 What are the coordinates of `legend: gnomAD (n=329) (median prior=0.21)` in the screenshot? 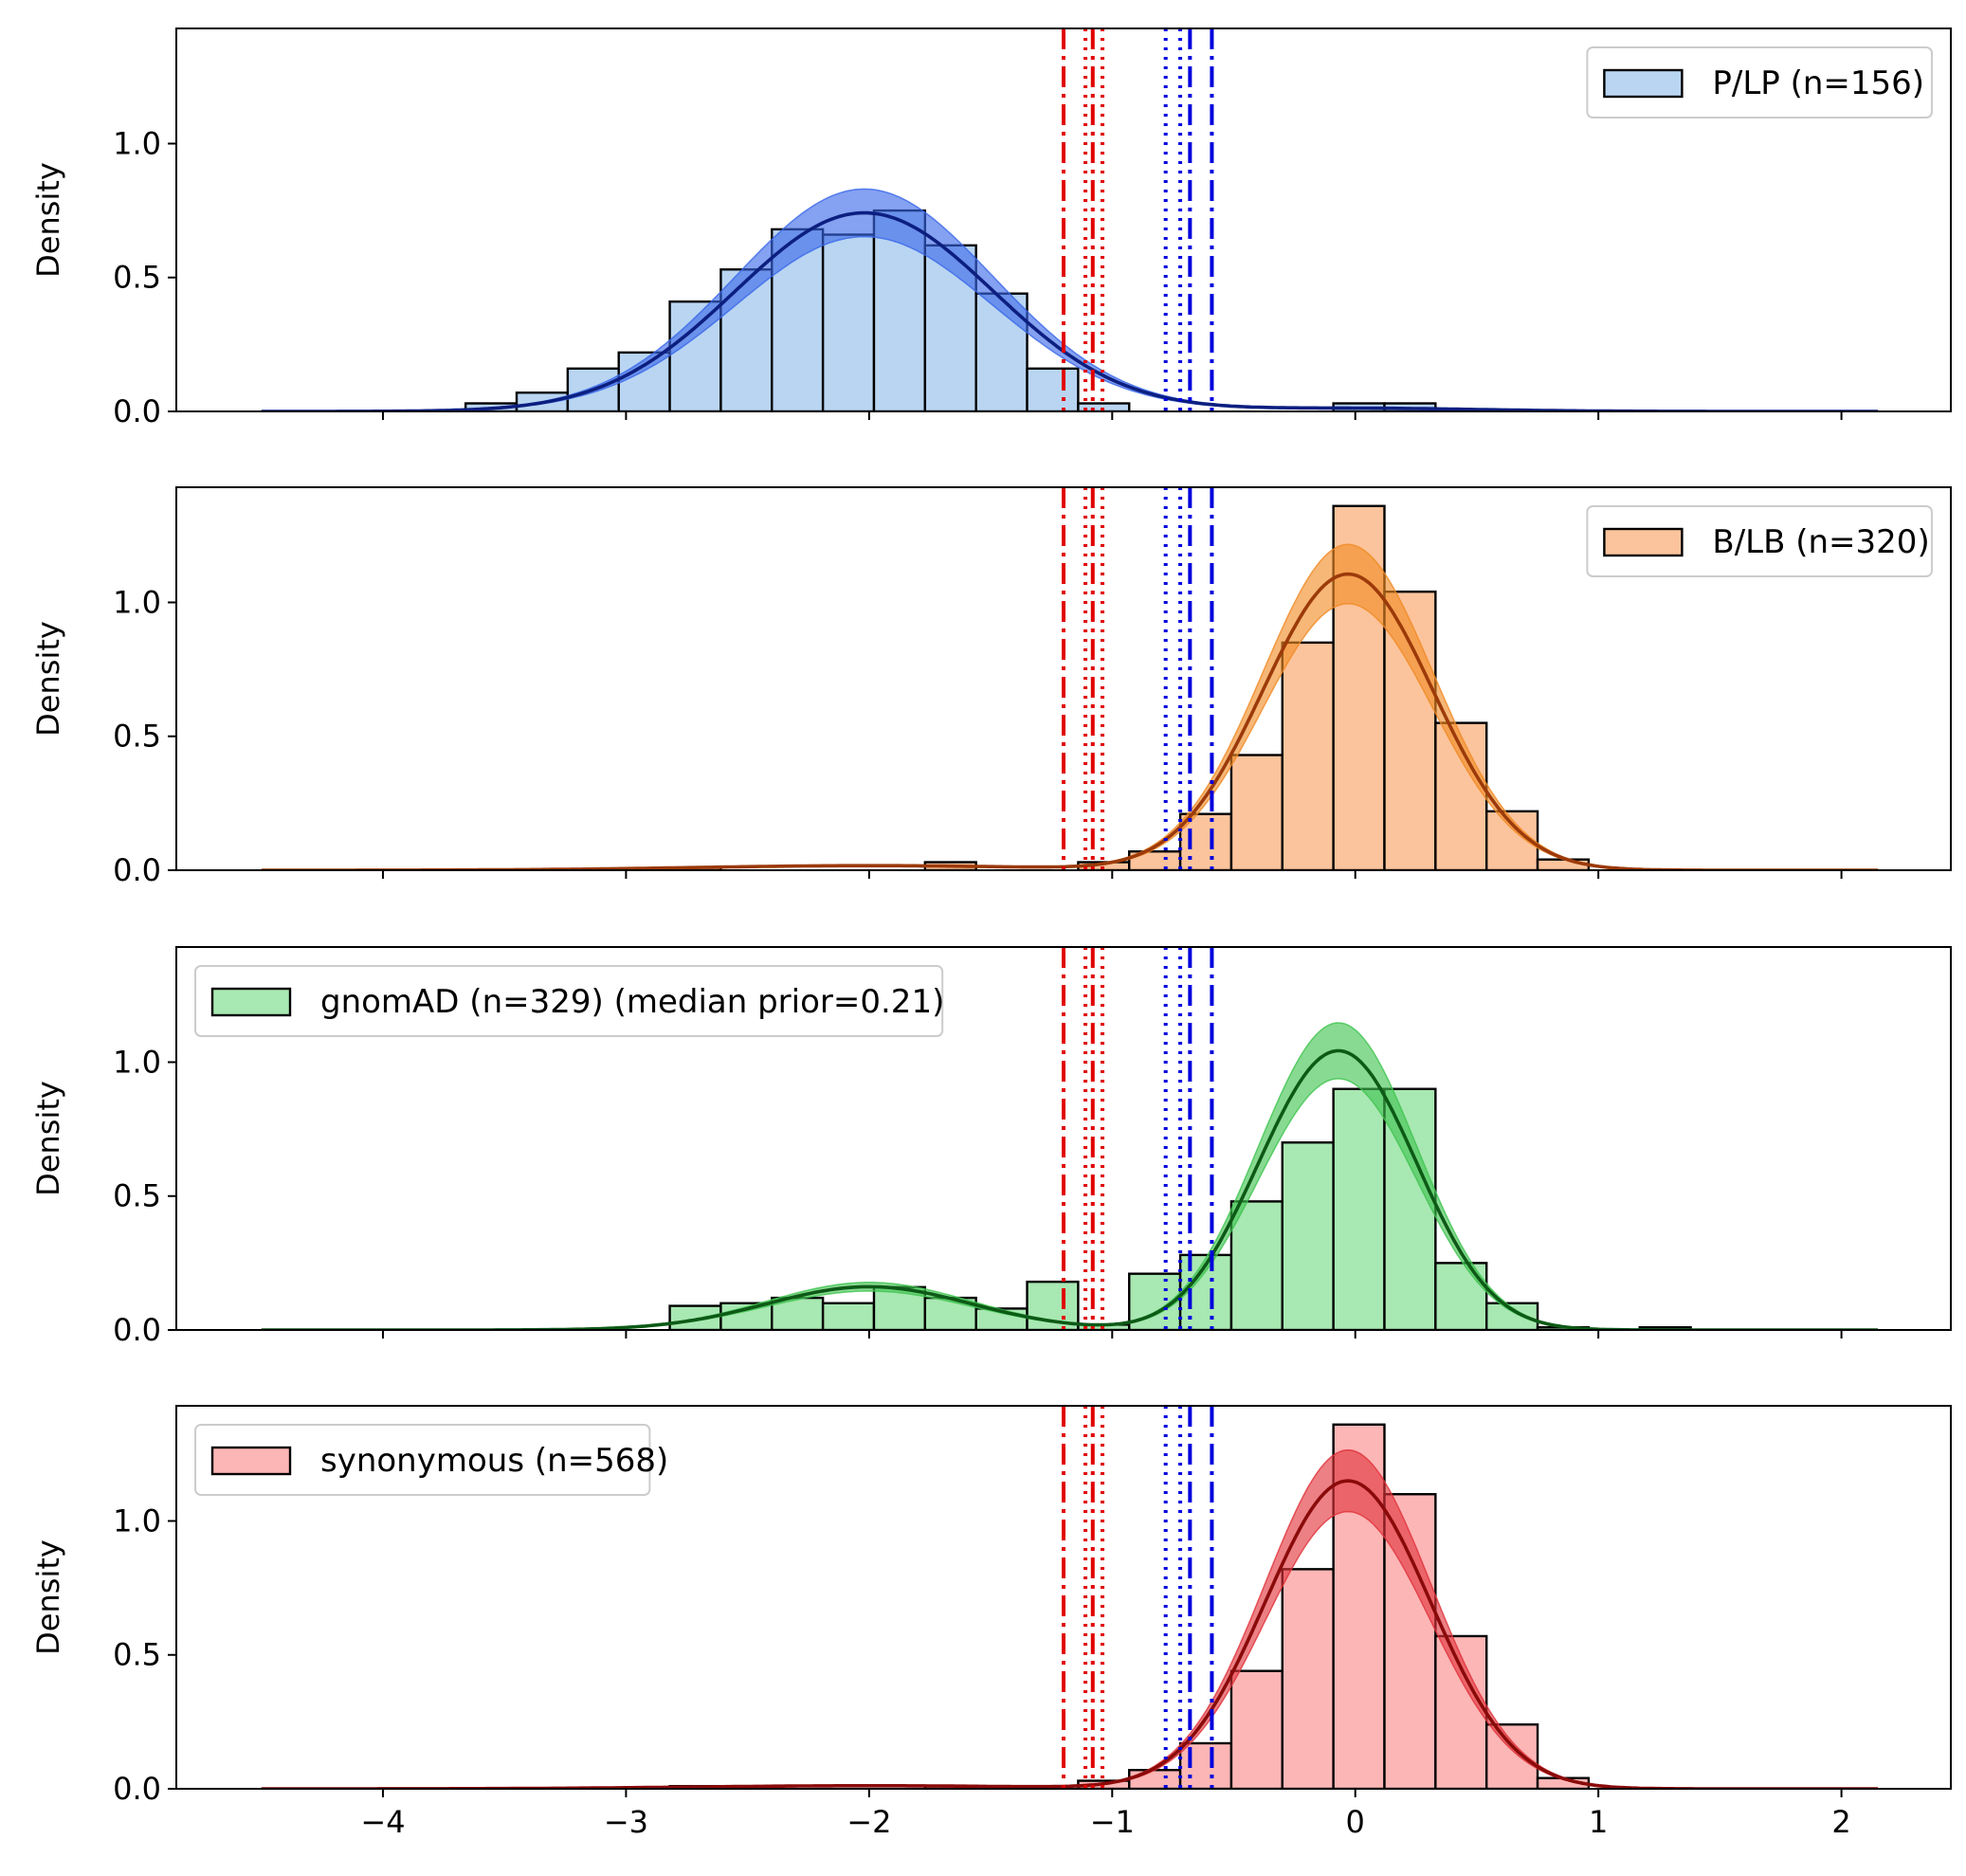 It's located at (569, 1001).